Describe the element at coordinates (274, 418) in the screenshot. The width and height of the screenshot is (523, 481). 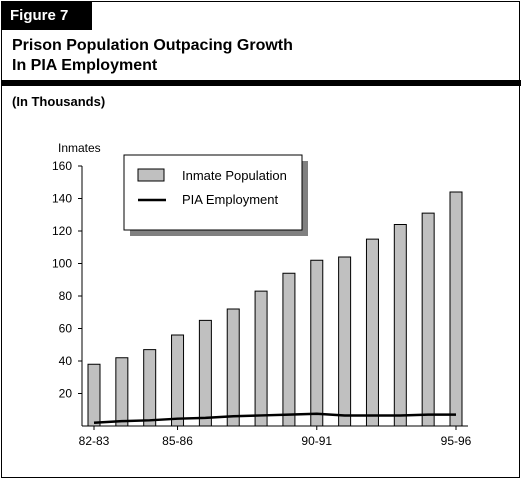
I see `line-pia-employment` at that location.